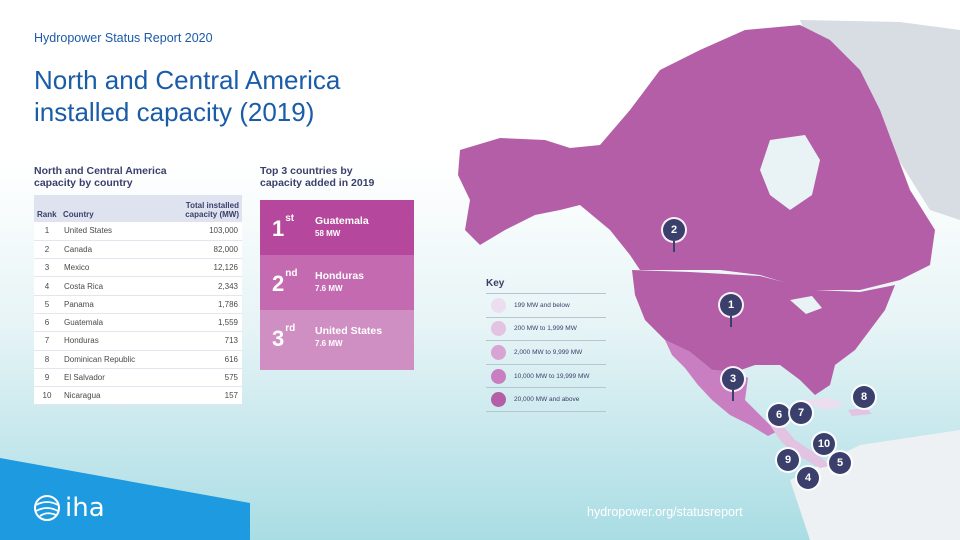 The image size is (960, 540). Describe the element at coordinates (125, 499) in the screenshot. I see `footer-band` at that location.